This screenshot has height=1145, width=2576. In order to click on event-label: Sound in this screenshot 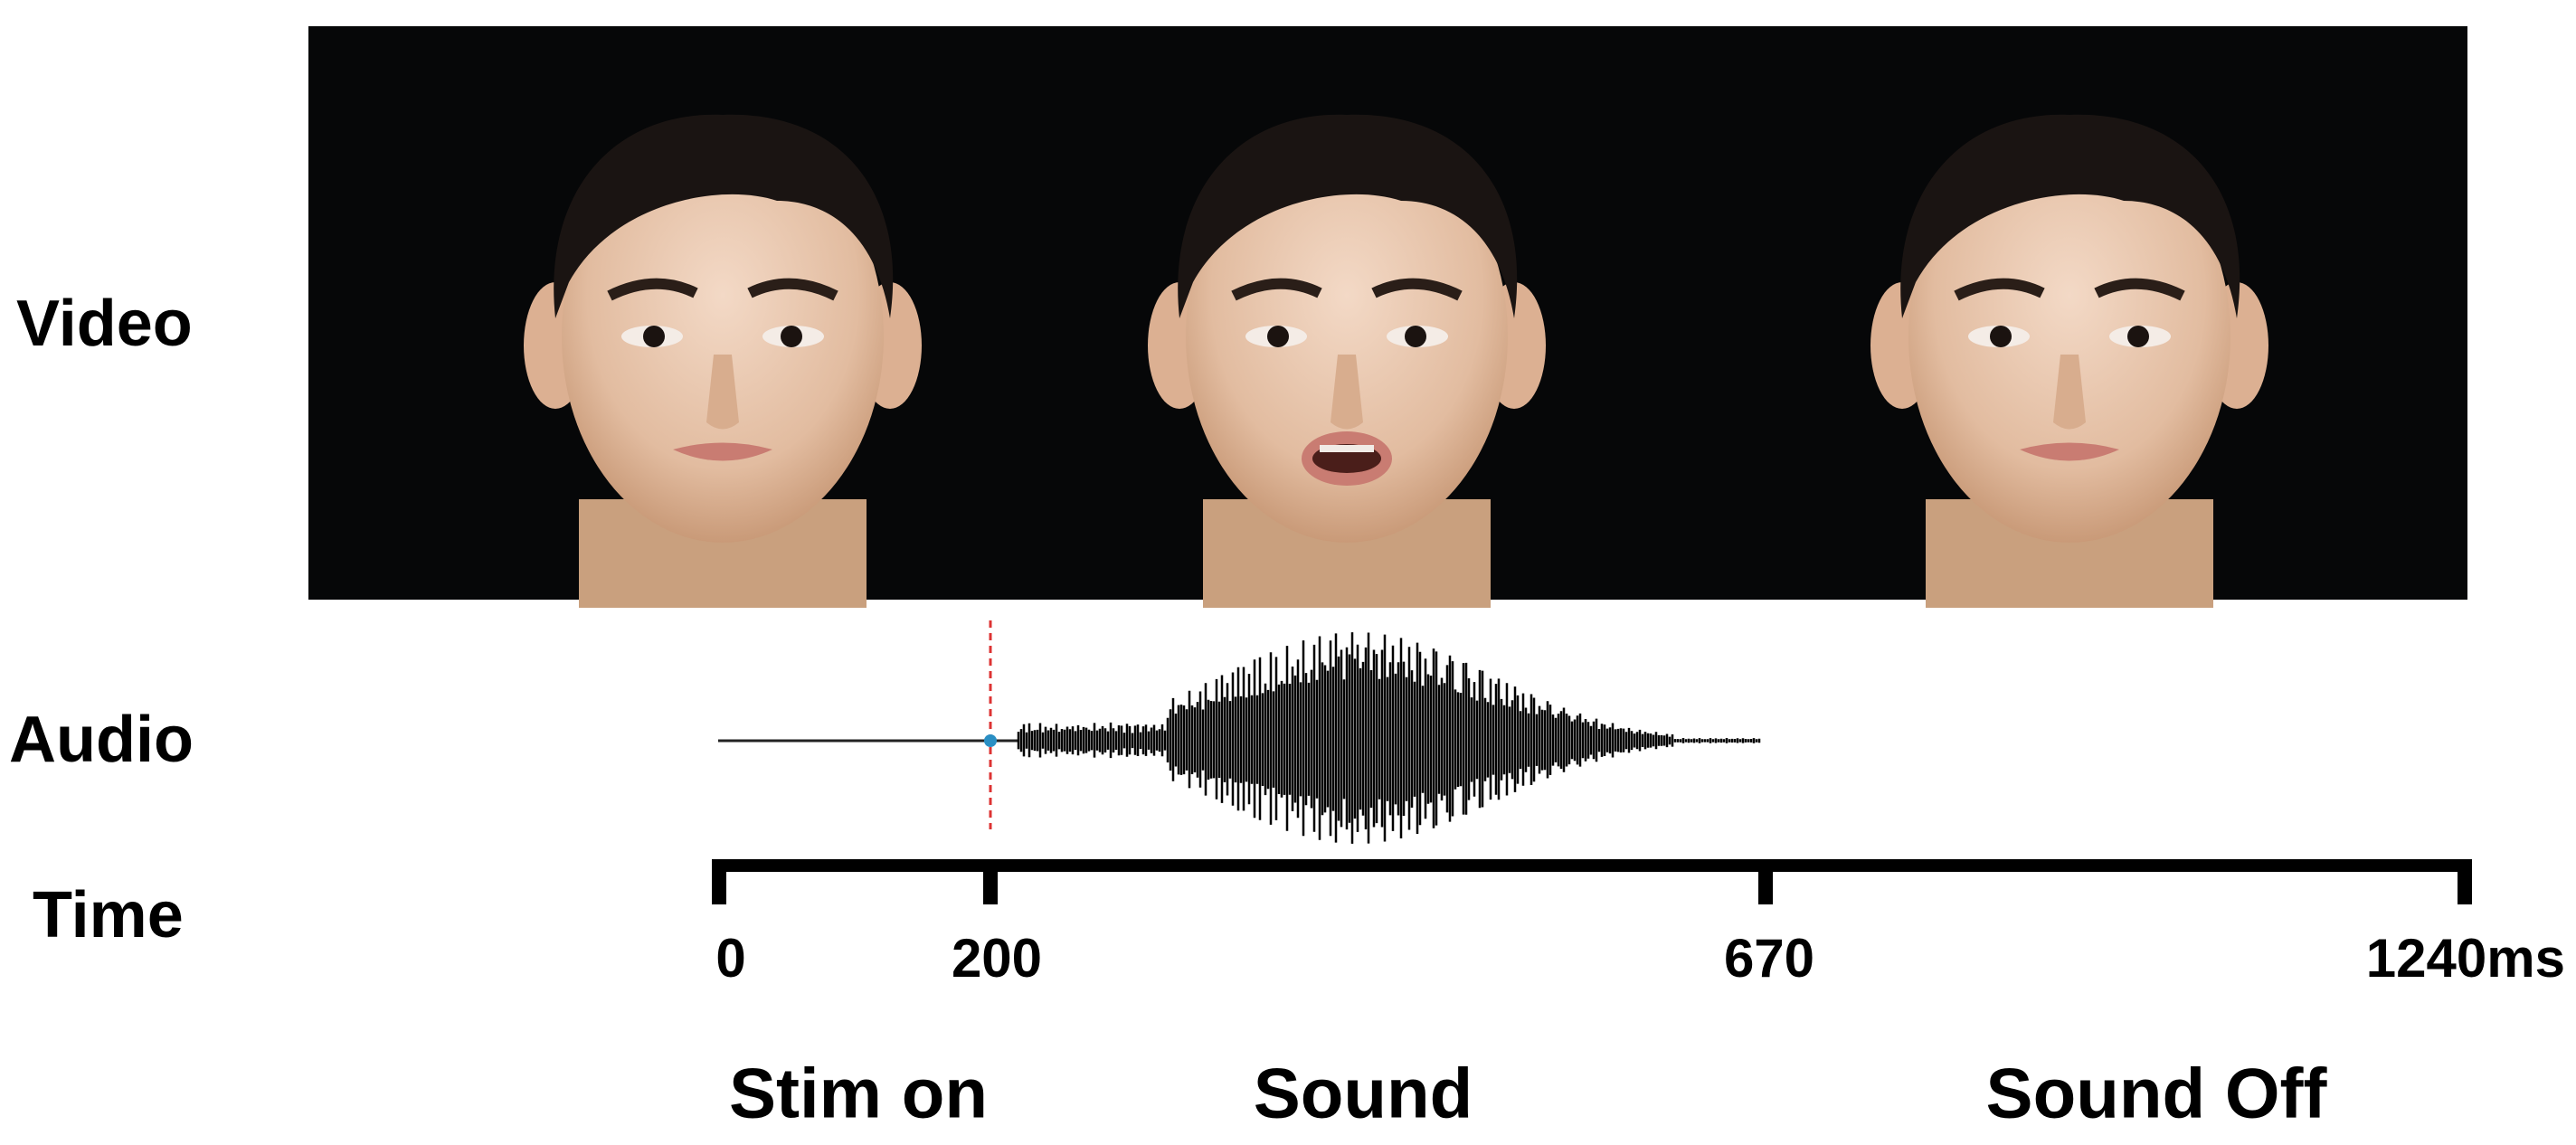, I will do `click(1363, 1094)`.